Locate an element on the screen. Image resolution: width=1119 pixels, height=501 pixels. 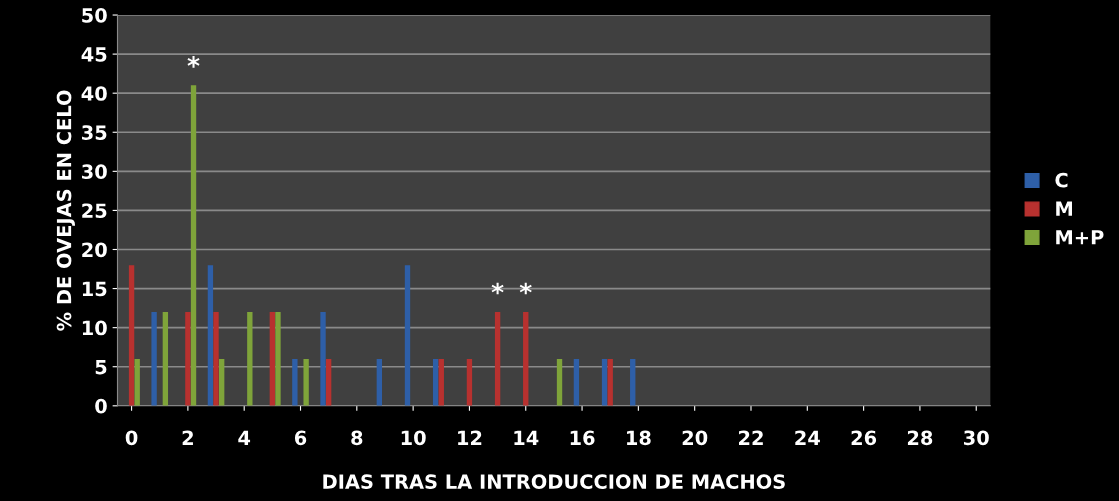
x-tick-label: 4 is located at coordinates (244, 437).